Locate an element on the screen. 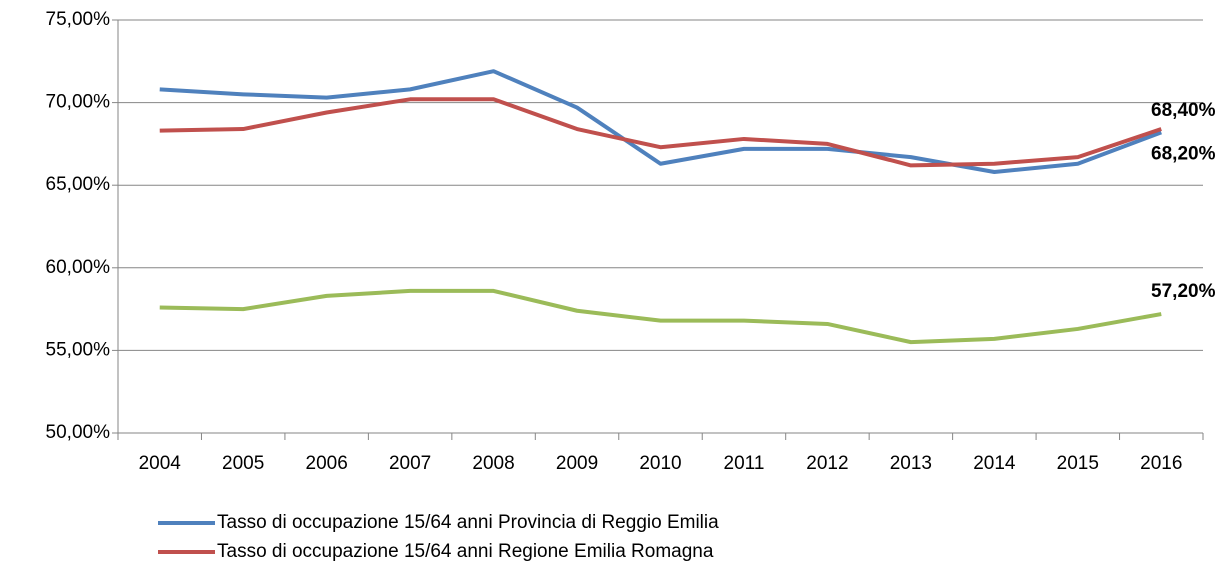 This screenshot has width=1221, height=578. y-tick-label: 70,00% is located at coordinates (78, 102).